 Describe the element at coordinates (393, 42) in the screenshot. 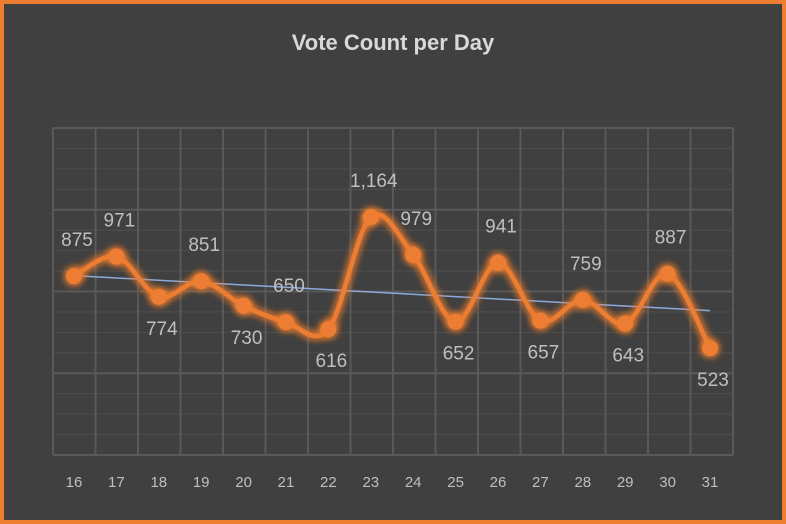

I see `chart-title: Vote Count per Day` at that location.